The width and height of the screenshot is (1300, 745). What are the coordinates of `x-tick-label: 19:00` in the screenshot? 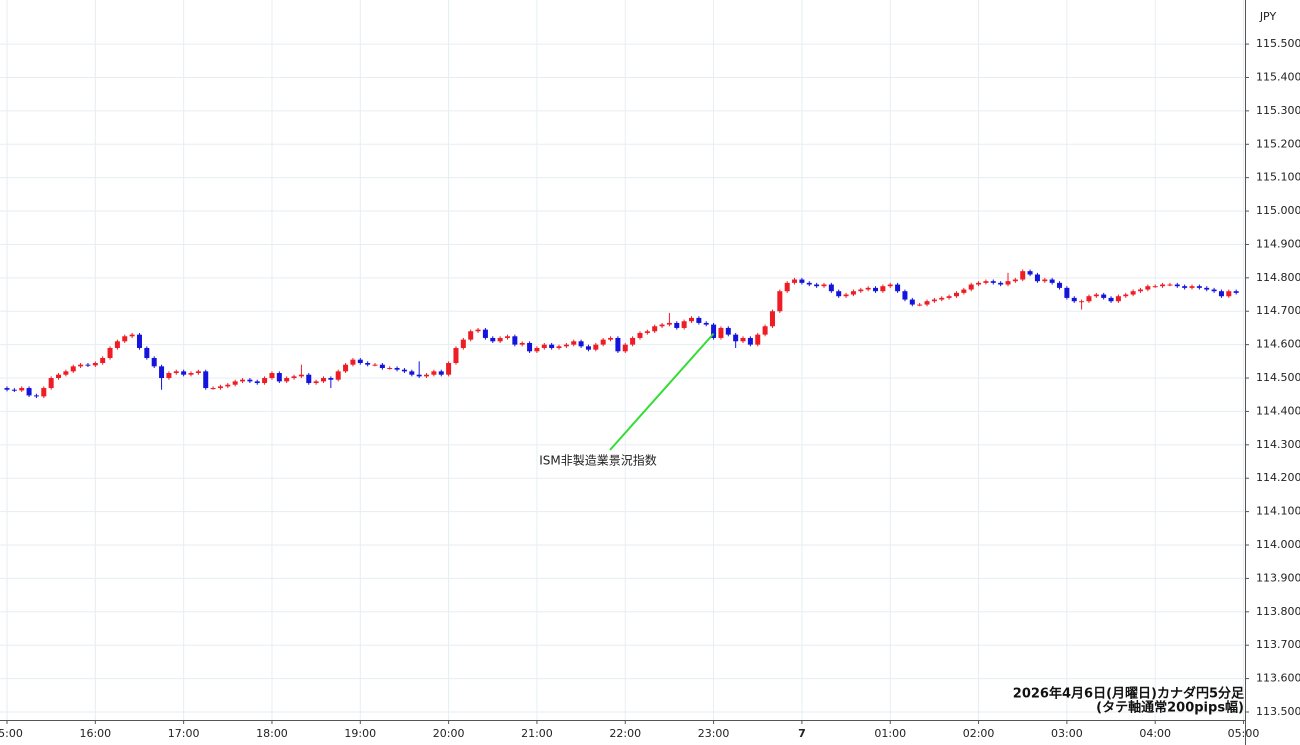 It's located at (360, 733).